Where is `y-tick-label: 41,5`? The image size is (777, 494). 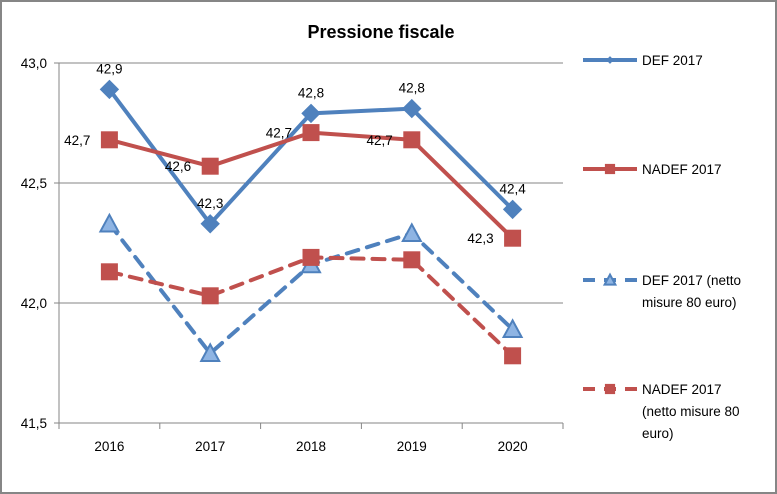 y-tick-label: 41,5 is located at coordinates (34, 423).